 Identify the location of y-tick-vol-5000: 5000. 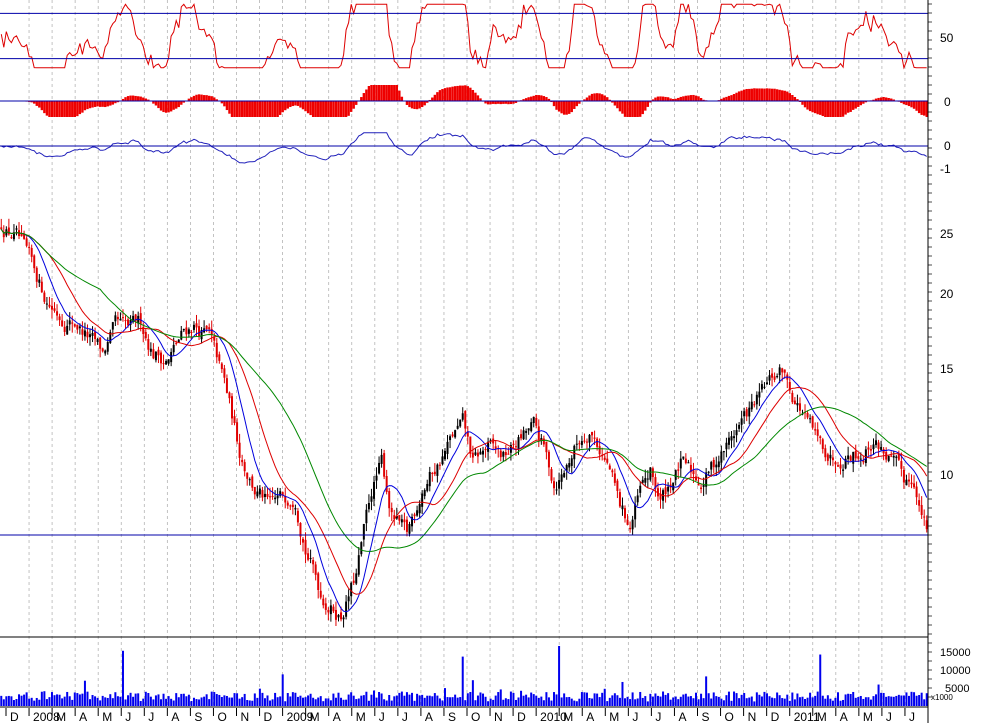
(957, 689).